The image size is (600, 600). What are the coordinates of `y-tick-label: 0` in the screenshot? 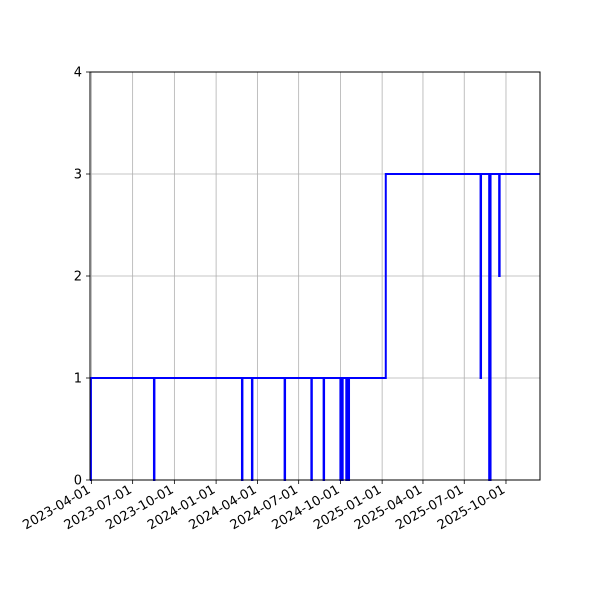 It's located at (78, 481).